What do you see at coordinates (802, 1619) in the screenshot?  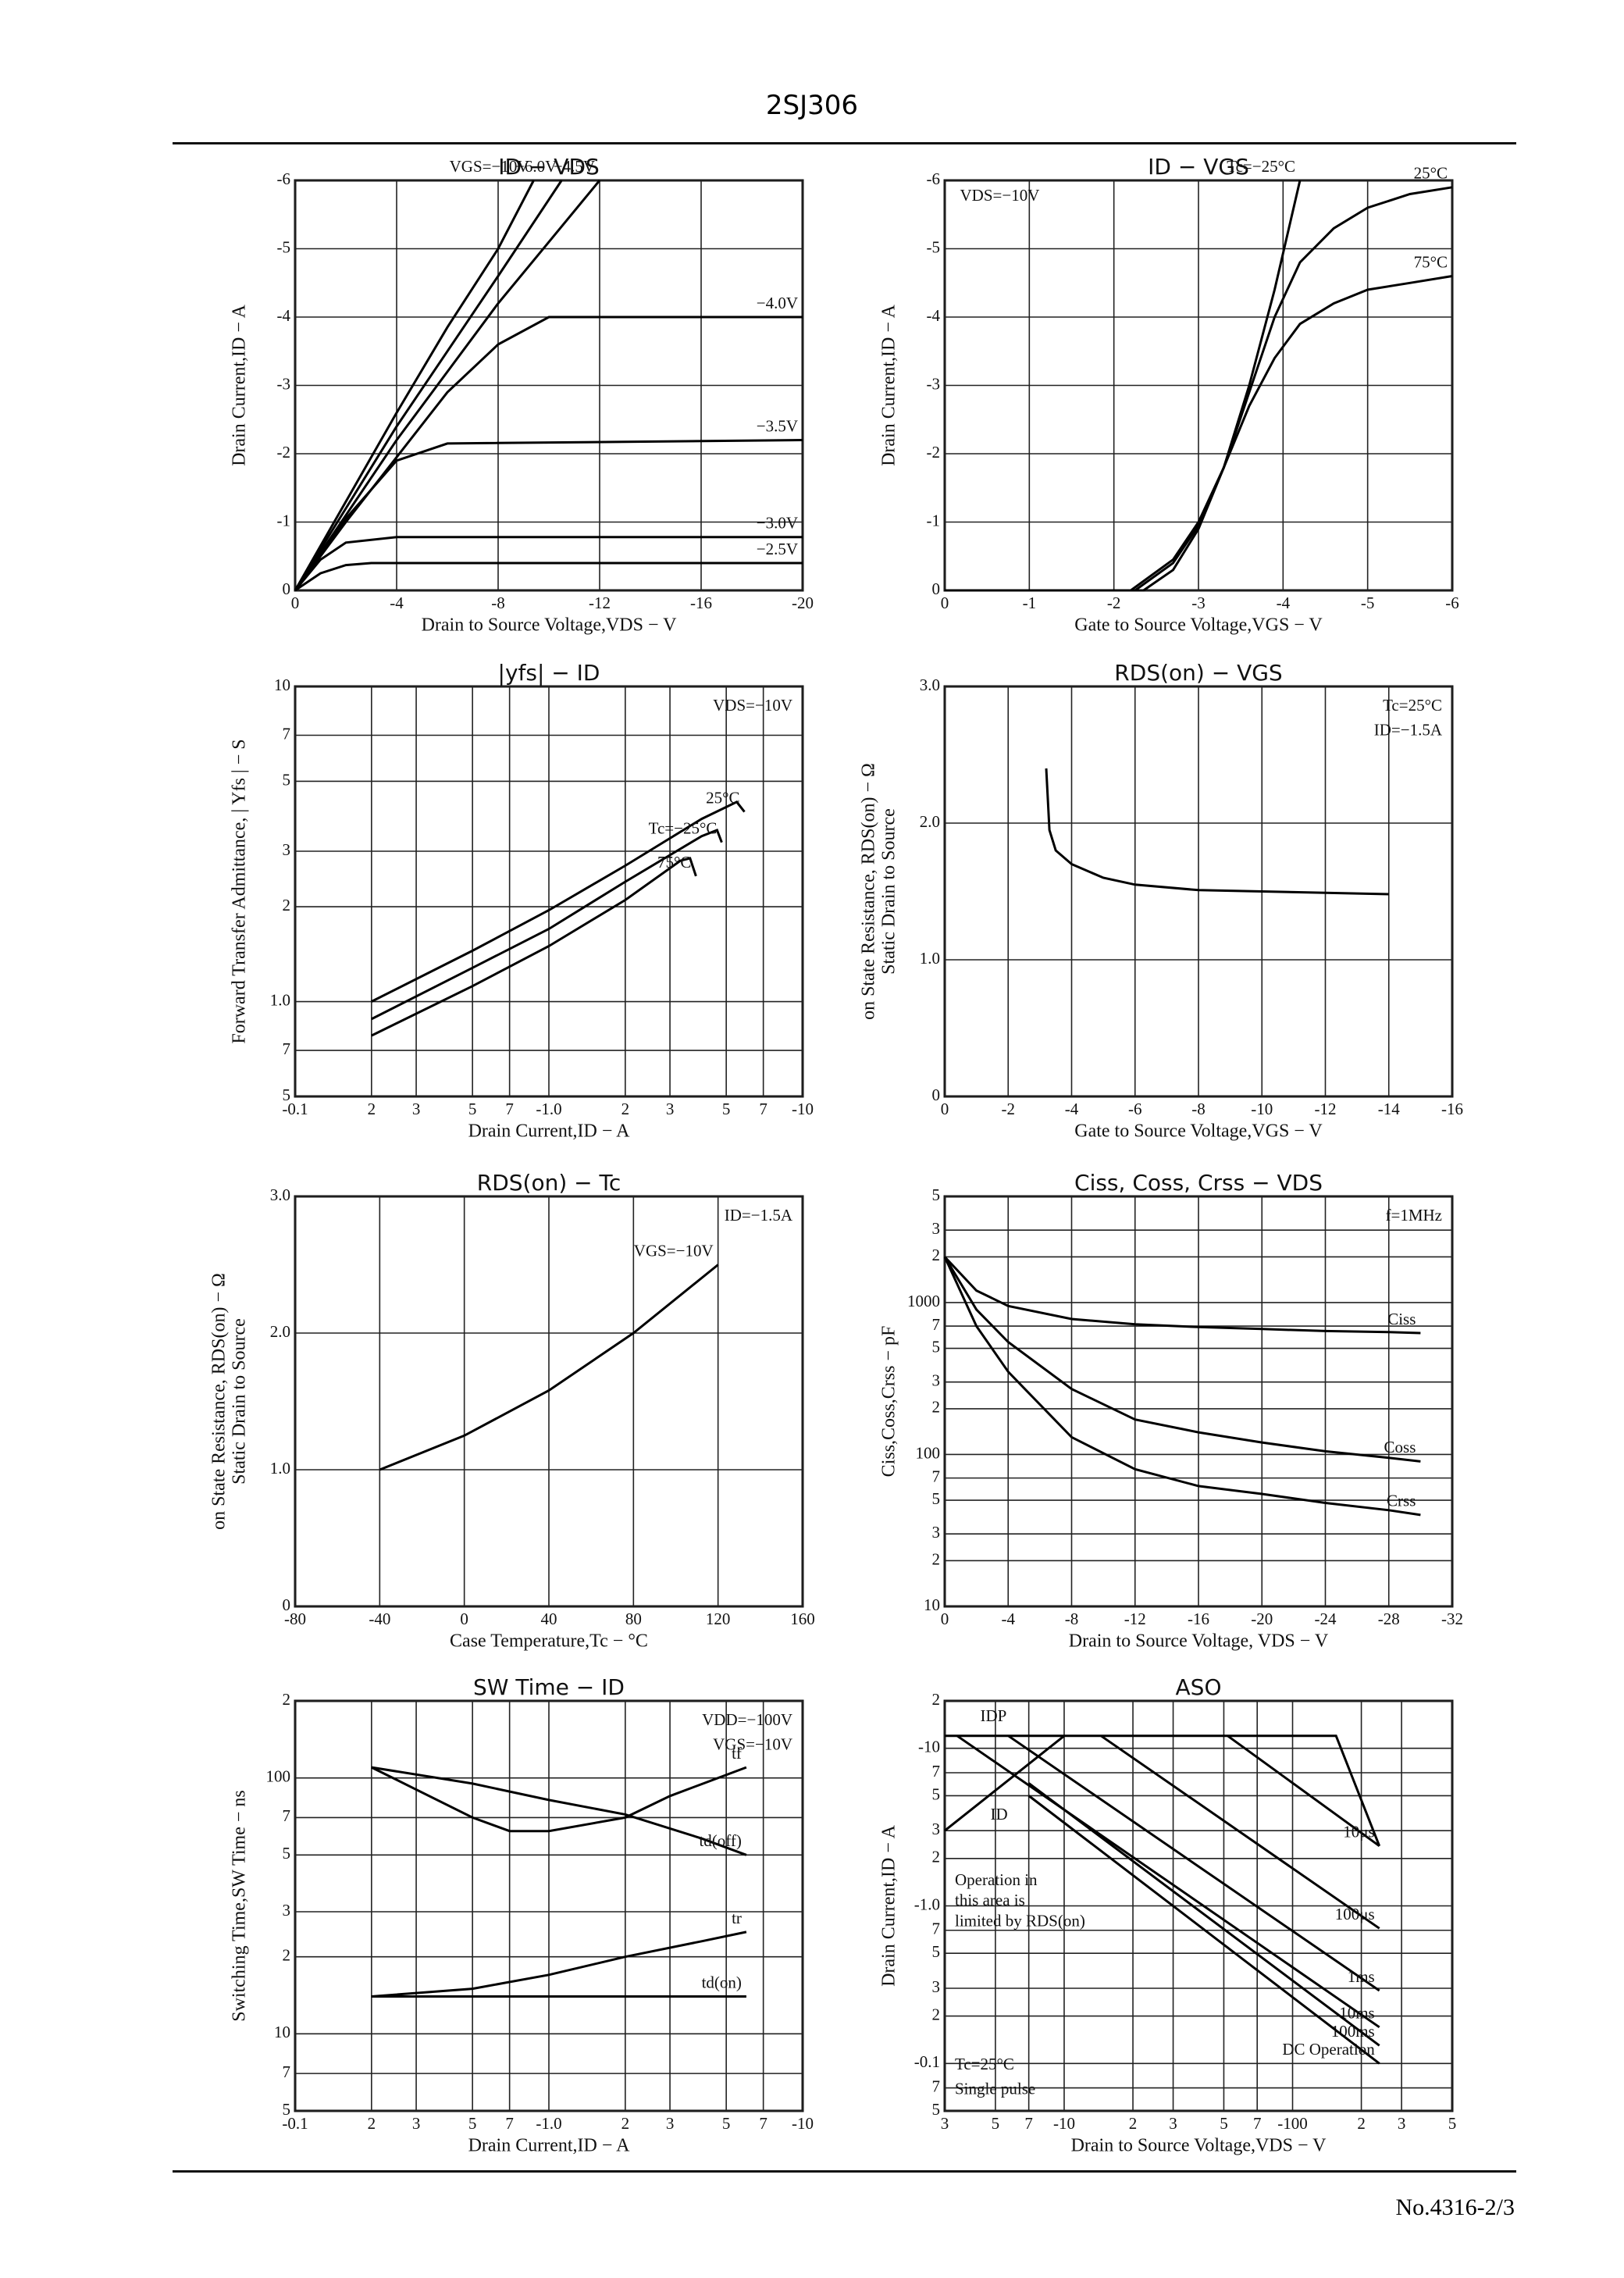 I see `x-tick-label: 160` at bounding box center [802, 1619].